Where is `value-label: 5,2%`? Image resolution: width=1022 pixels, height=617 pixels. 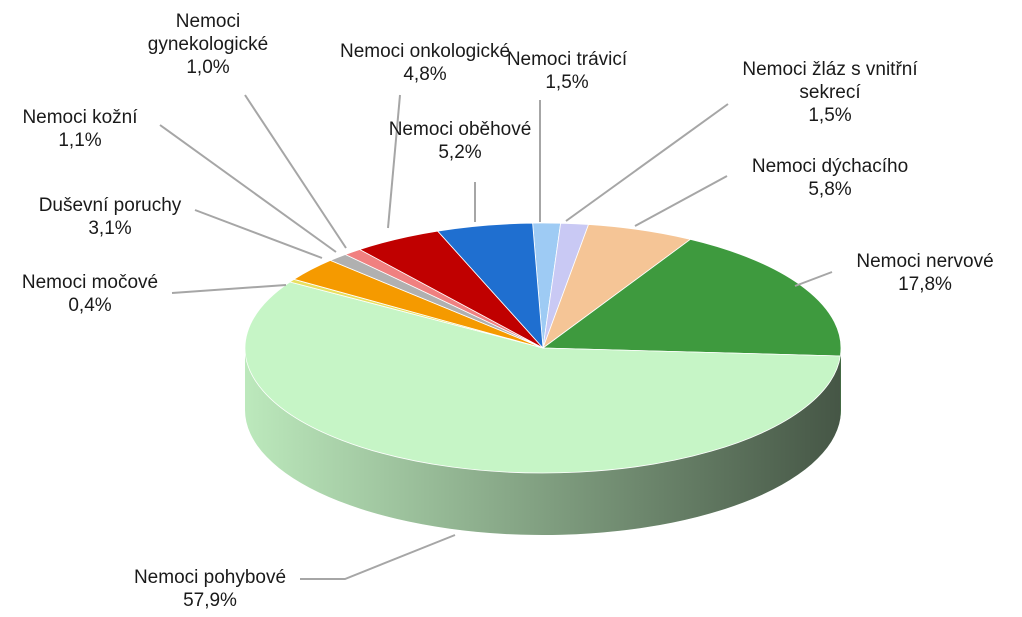 value-label: 5,2% is located at coordinates (460, 152).